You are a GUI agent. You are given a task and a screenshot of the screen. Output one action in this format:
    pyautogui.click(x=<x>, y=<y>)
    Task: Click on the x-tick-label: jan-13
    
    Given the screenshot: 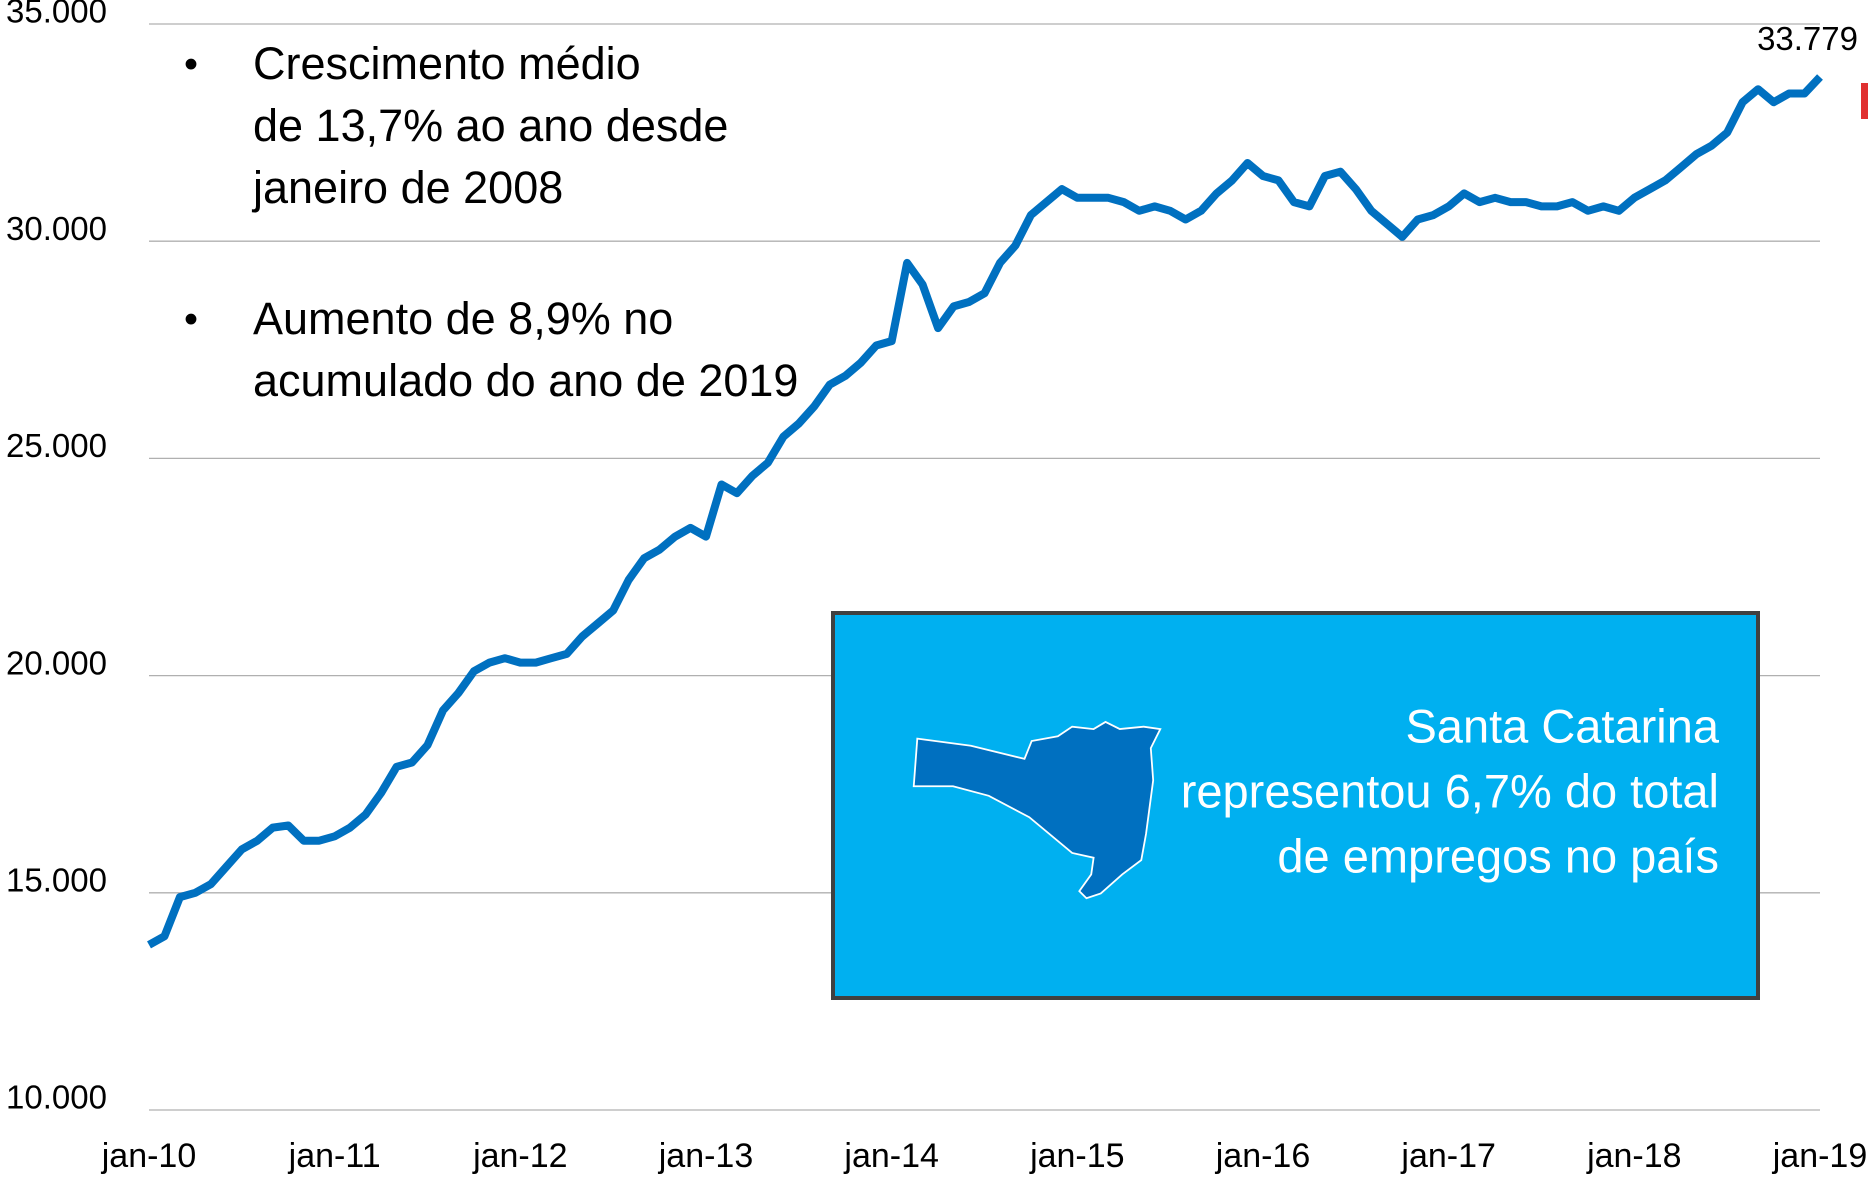 What is the action you would take?
    pyautogui.click(x=706, y=1156)
    